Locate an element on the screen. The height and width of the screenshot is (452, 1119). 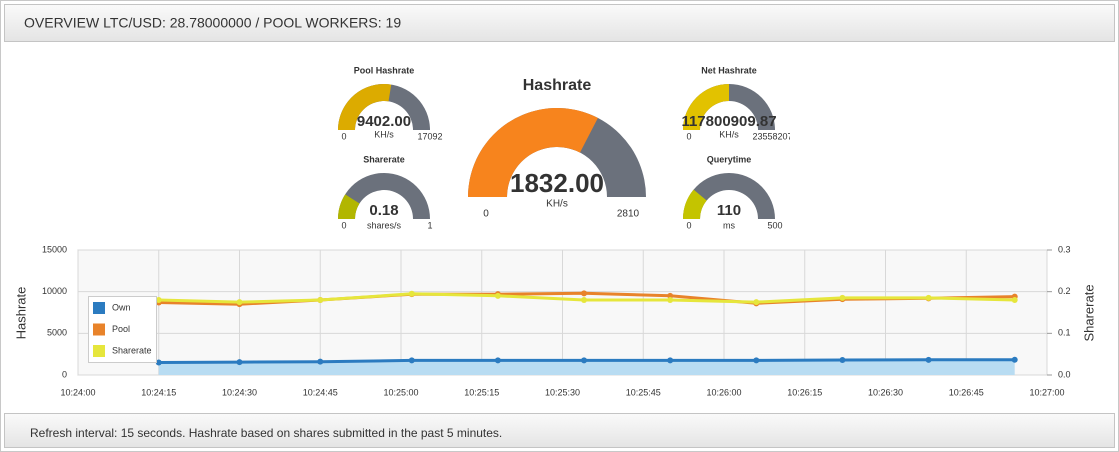
x-tick-label: 10:25:45 is located at coordinates (643, 392).